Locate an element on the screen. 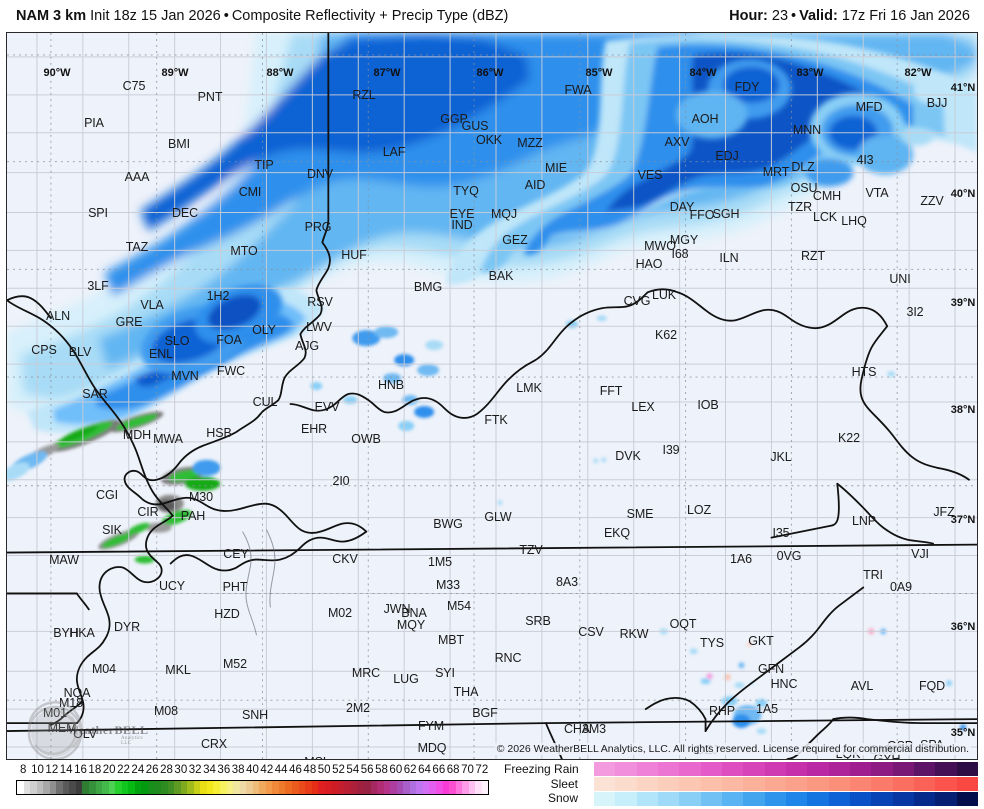  header-init: Init 18z 15 Jan 2026 is located at coordinates (155, 16).